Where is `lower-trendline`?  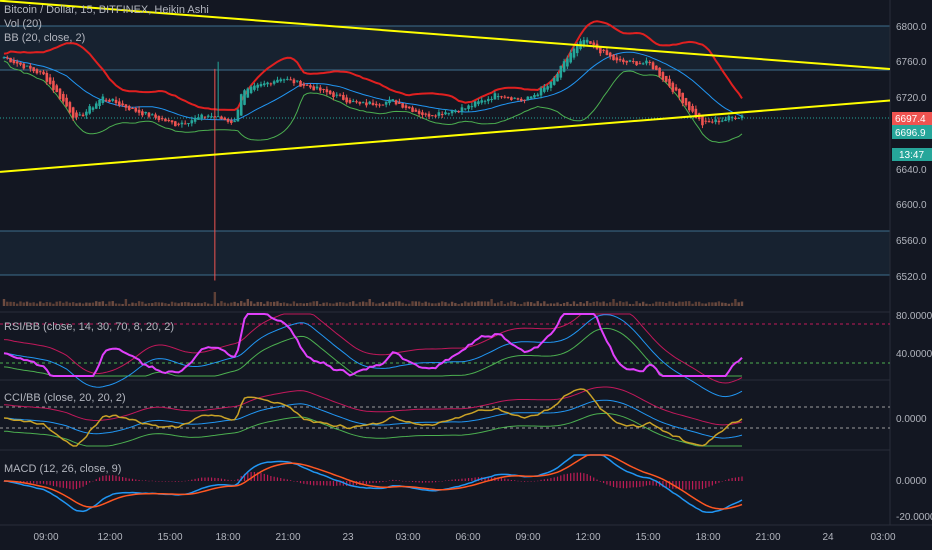 lower-trendline is located at coordinates (445, 136).